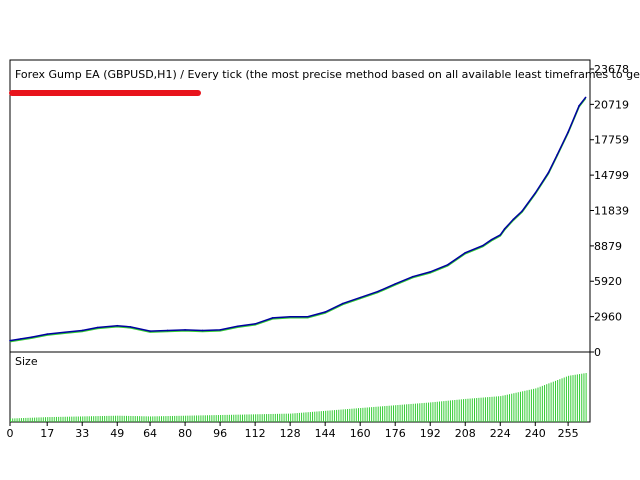  What do you see at coordinates (255, 433) in the screenshot?
I see `x-tick-label: 112` at bounding box center [255, 433].